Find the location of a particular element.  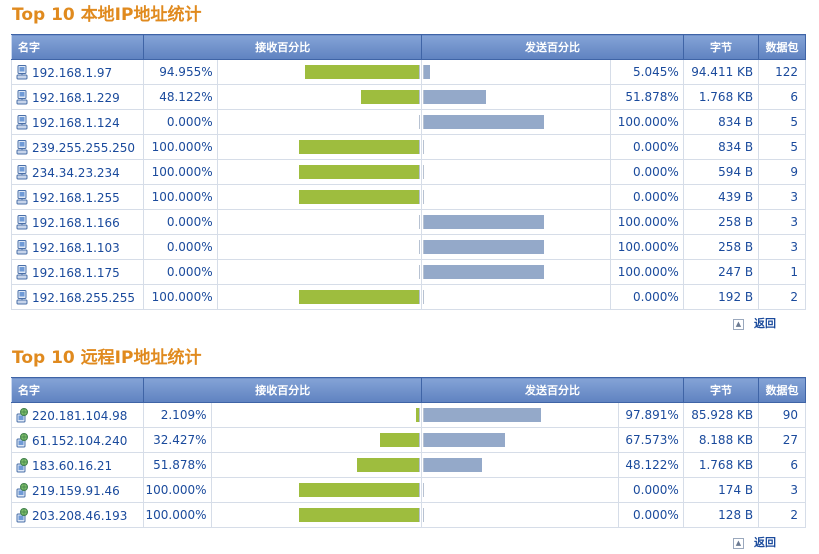

ip-name-cell: 192.168.1.255 is located at coordinates (77, 197).